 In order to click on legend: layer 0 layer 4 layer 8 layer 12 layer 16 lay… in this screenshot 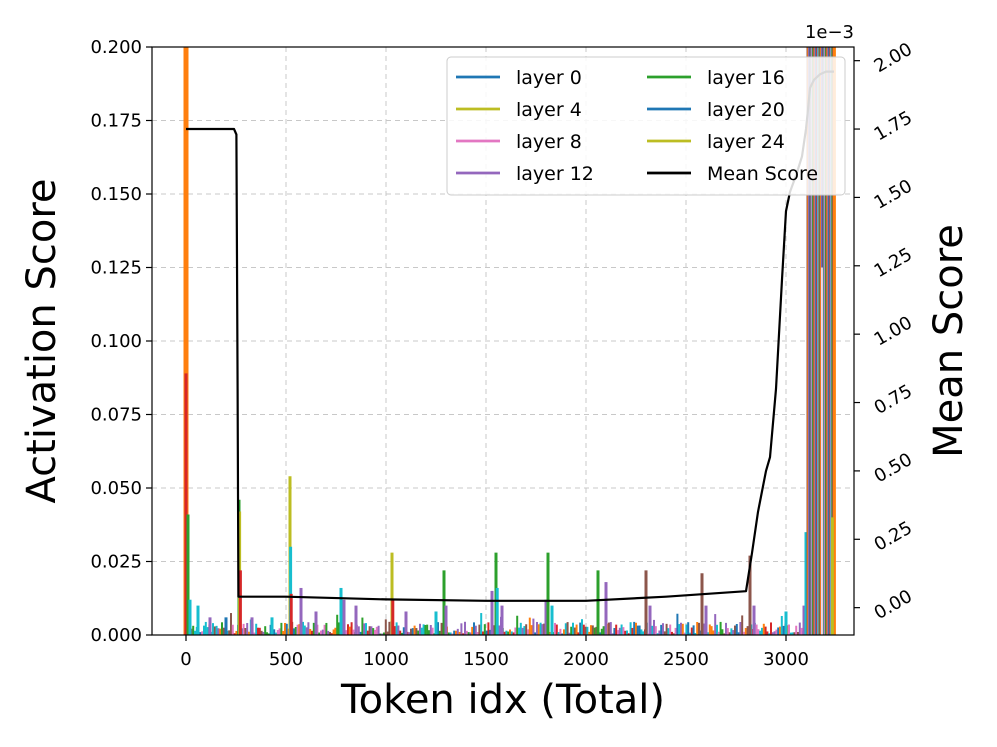, I will do `click(646, 126)`.